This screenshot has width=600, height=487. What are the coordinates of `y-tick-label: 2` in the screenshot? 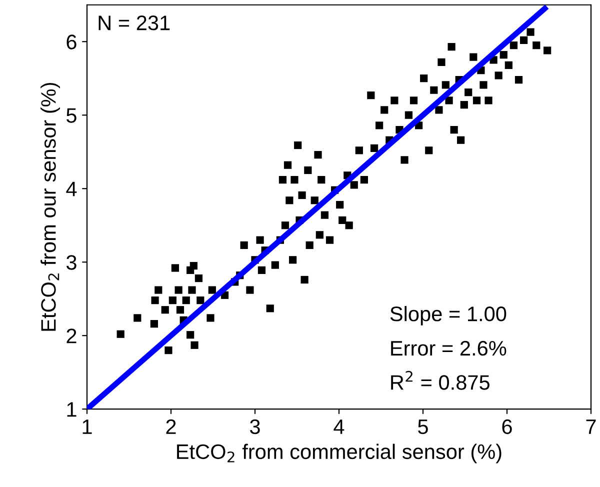 It's located at (71, 336).